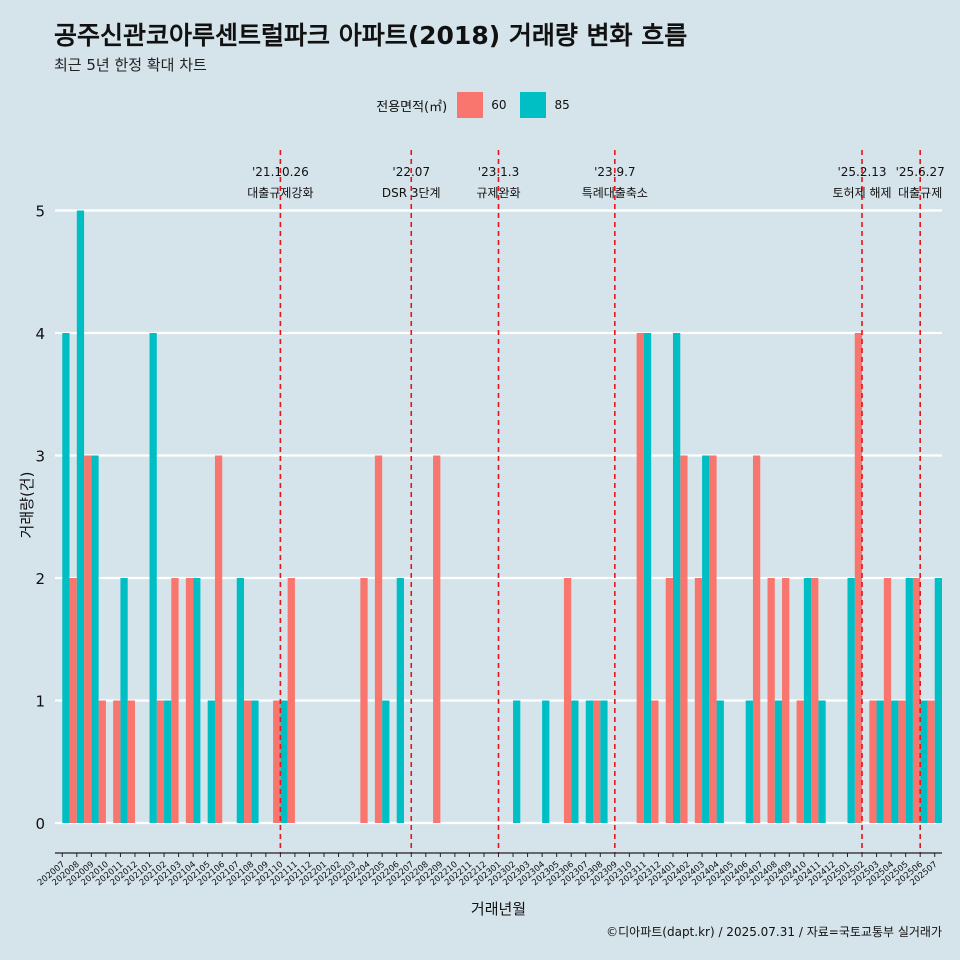 Image resolution: width=960 pixels, height=960 pixels. Describe the element at coordinates (371, 35) in the screenshot. I see `chart-title: 공주신관코아루센트럴파크 아파트(2018) 거래량 변화 흐름` at that location.